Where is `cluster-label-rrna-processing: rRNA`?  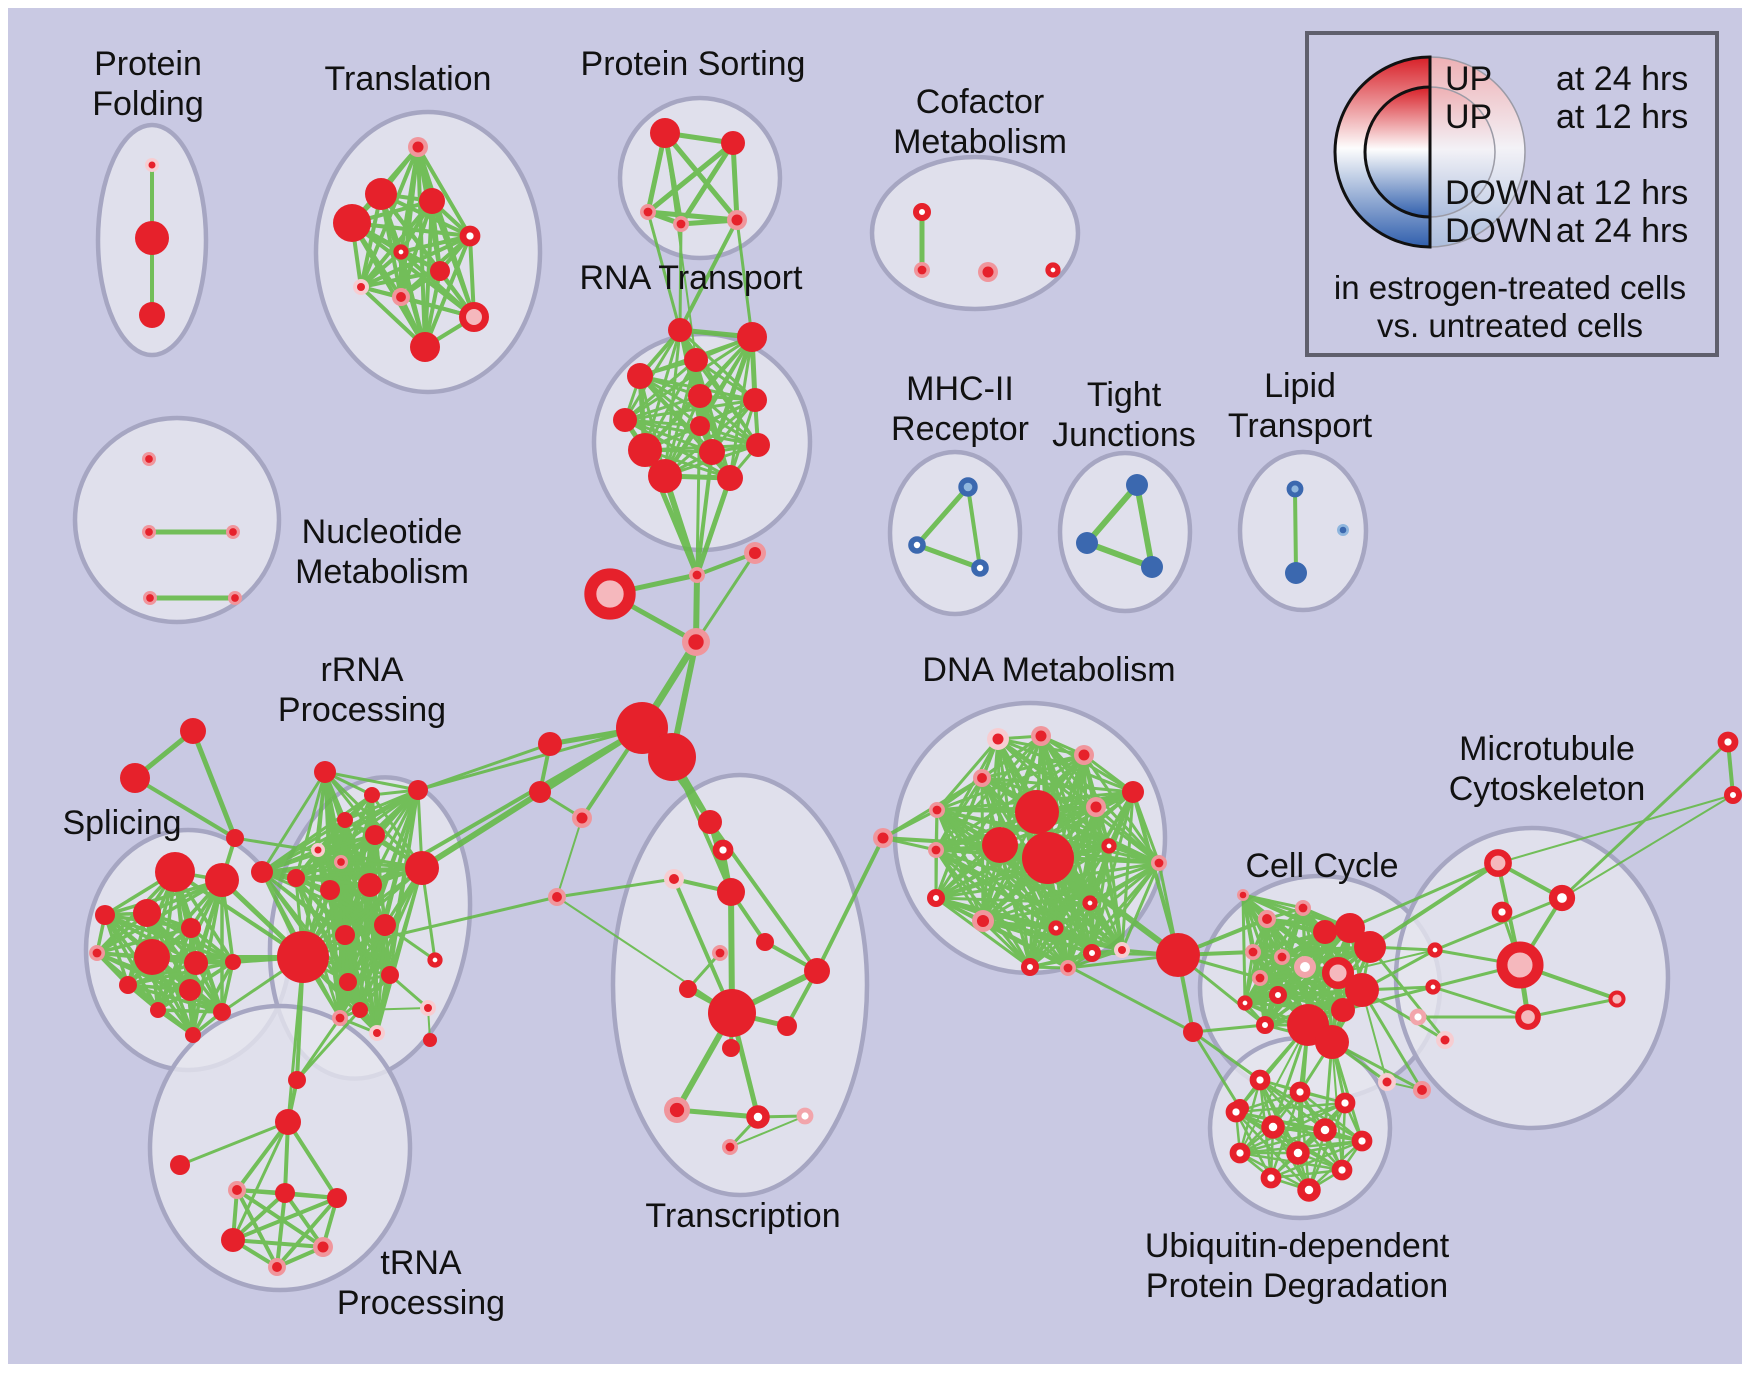 cluster-label-rrna-processing: rRNA is located at coordinates (361, 670).